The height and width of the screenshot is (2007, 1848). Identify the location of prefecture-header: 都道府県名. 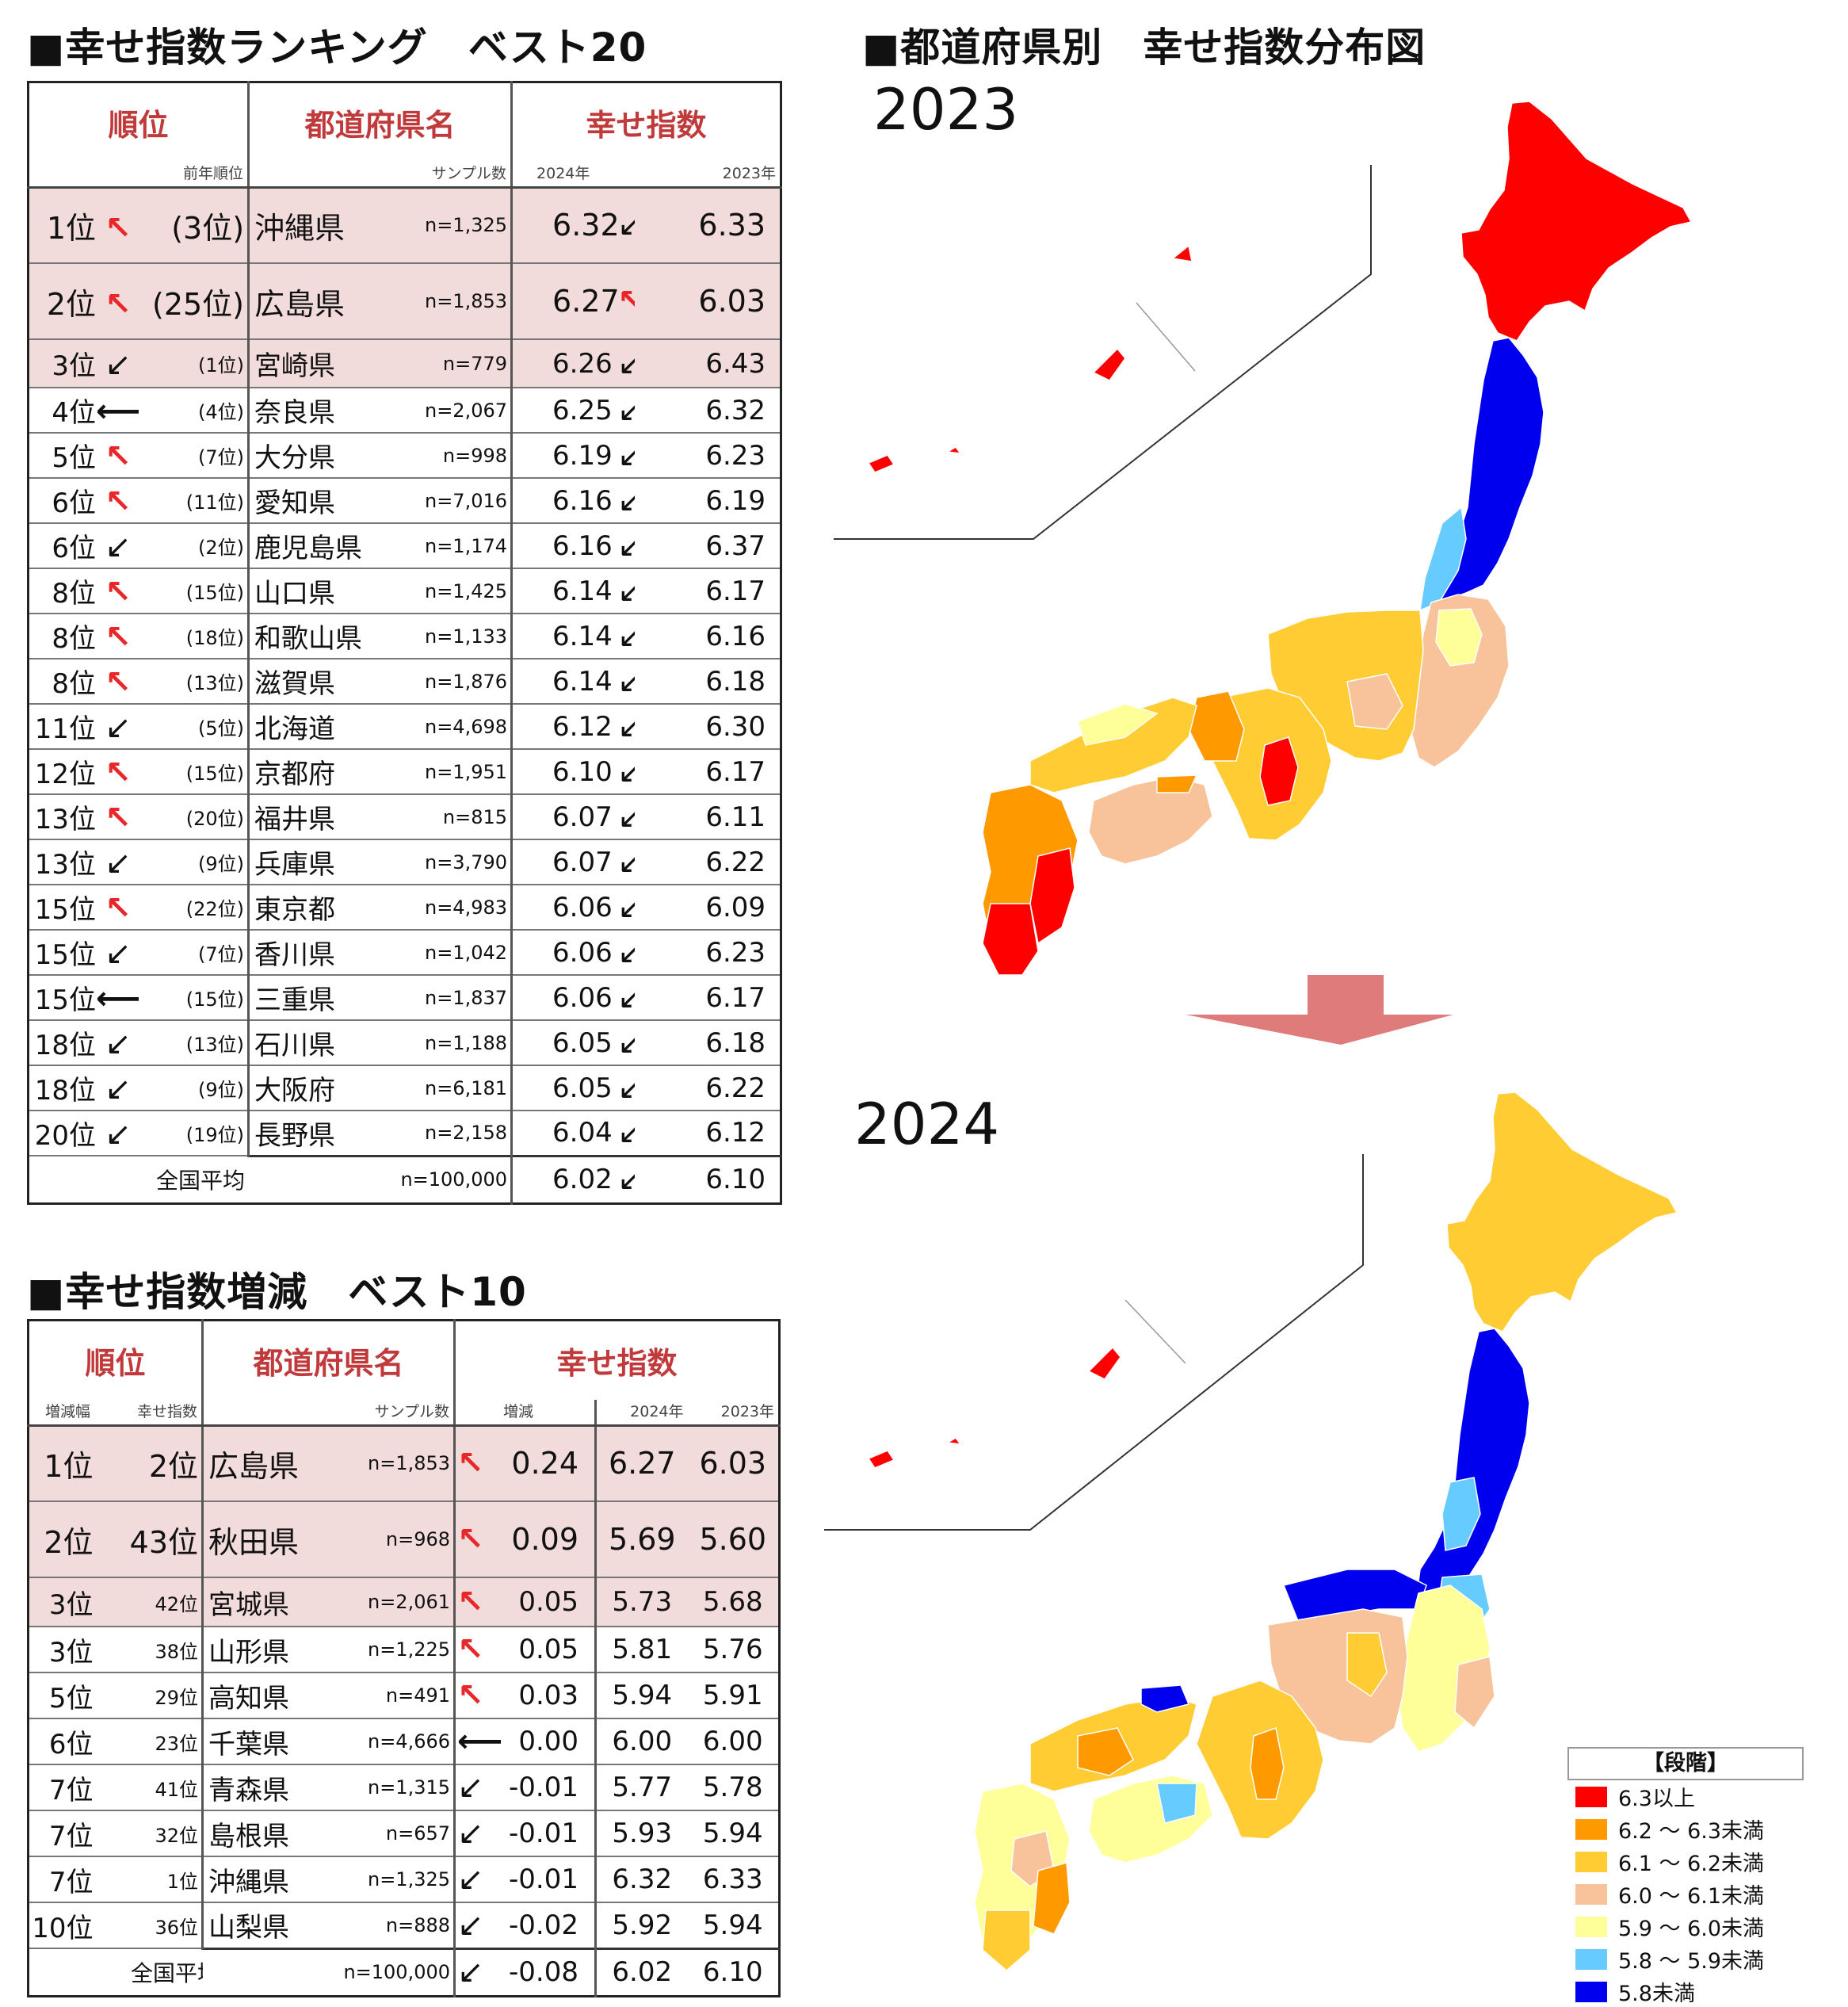
(381, 122).